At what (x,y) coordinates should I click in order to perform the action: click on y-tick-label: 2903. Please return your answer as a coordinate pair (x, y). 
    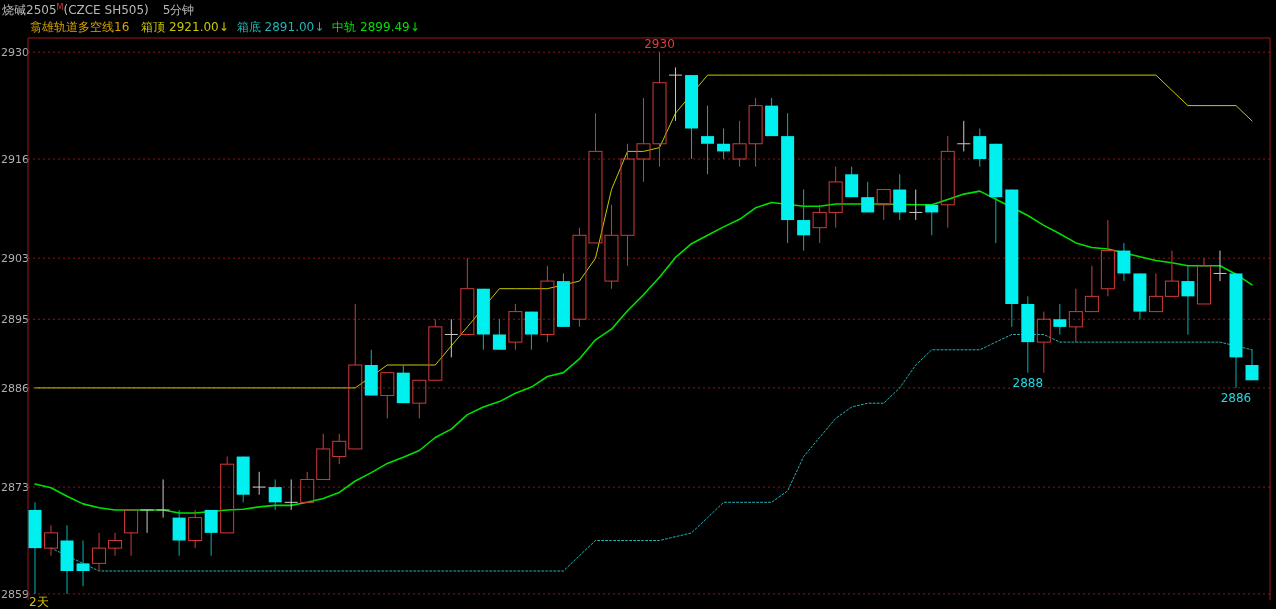
    Looking at the image, I should click on (15, 259).